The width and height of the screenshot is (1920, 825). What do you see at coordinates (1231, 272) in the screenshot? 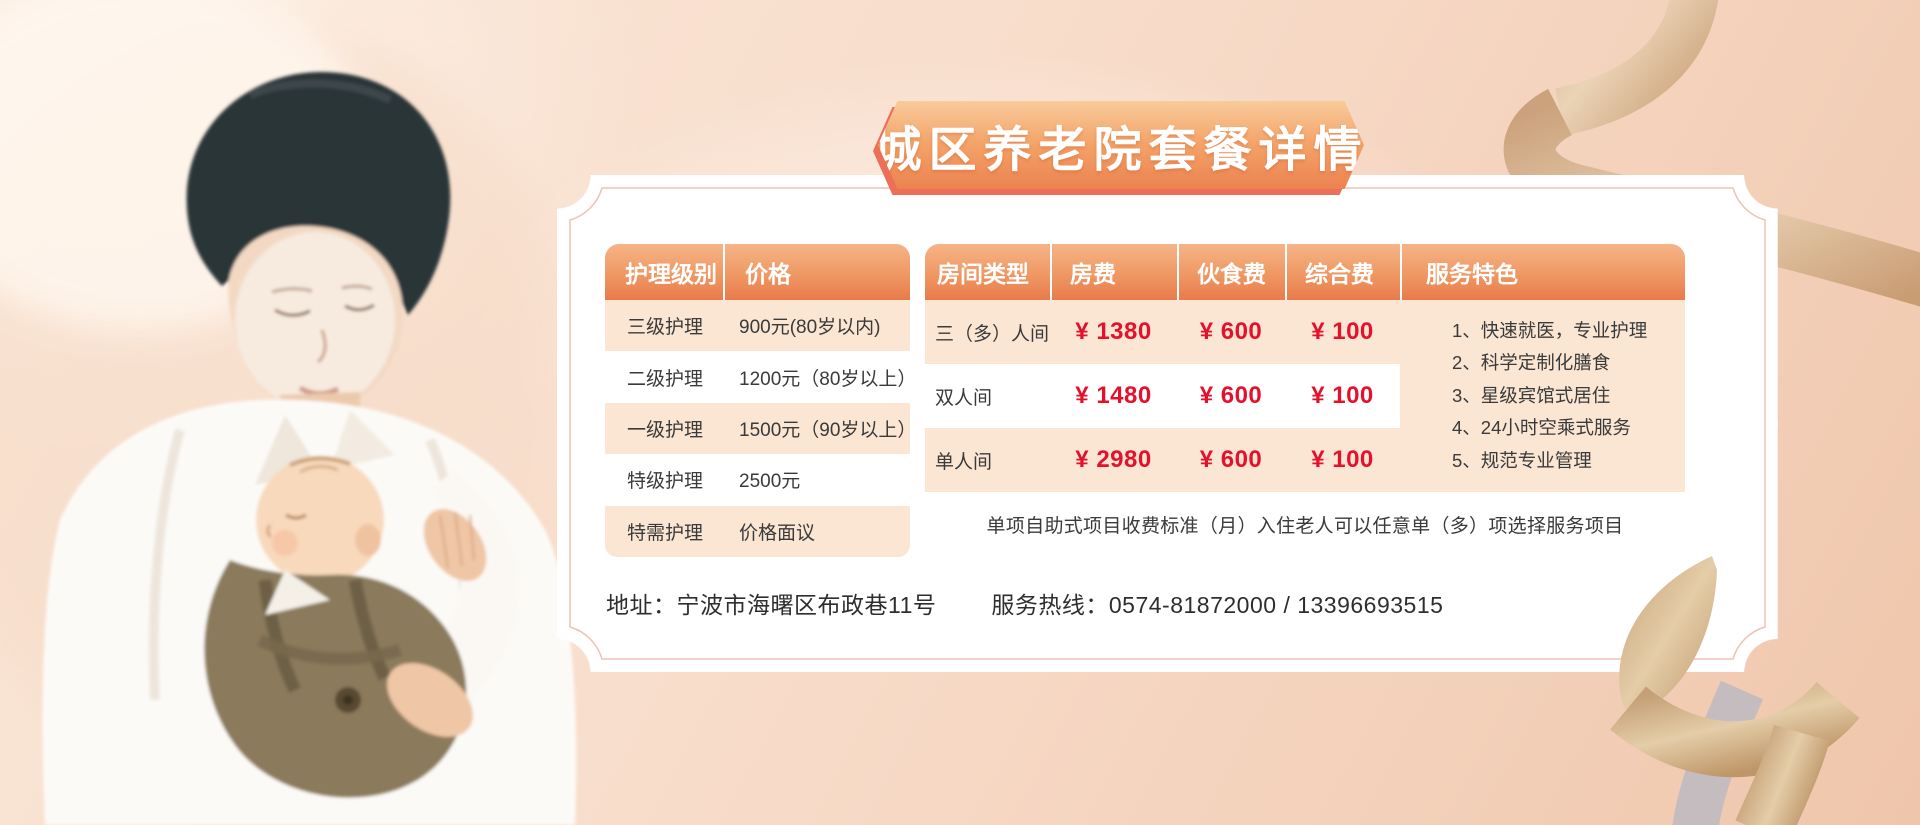
I see `room-header-meal-fee: 伙食费` at bounding box center [1231, 272].